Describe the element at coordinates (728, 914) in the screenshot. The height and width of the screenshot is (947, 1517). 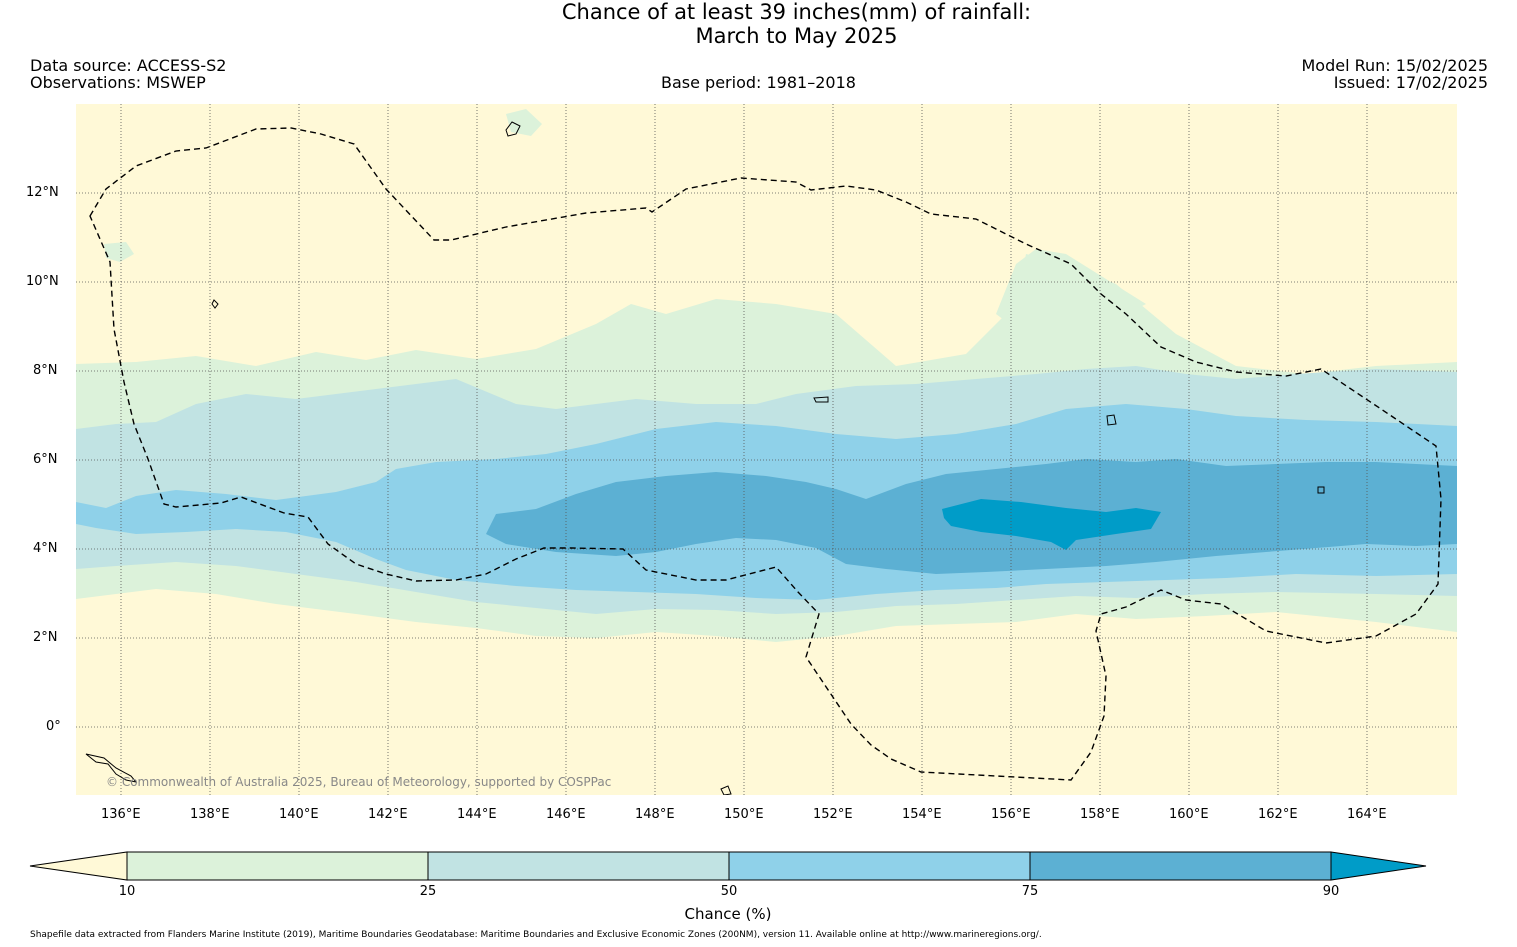
I see `colorbar-title: Chance (%)` at that location.